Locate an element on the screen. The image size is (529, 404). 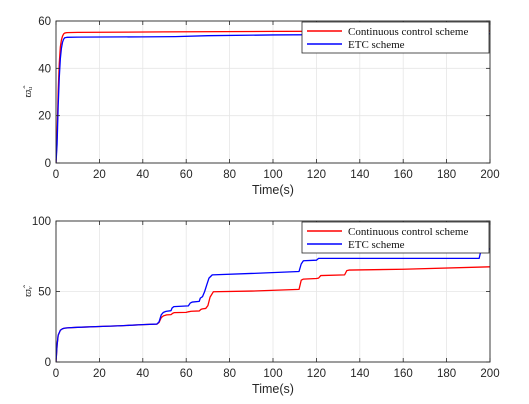
chart1-legend-box is located at coordinates (395, 37).